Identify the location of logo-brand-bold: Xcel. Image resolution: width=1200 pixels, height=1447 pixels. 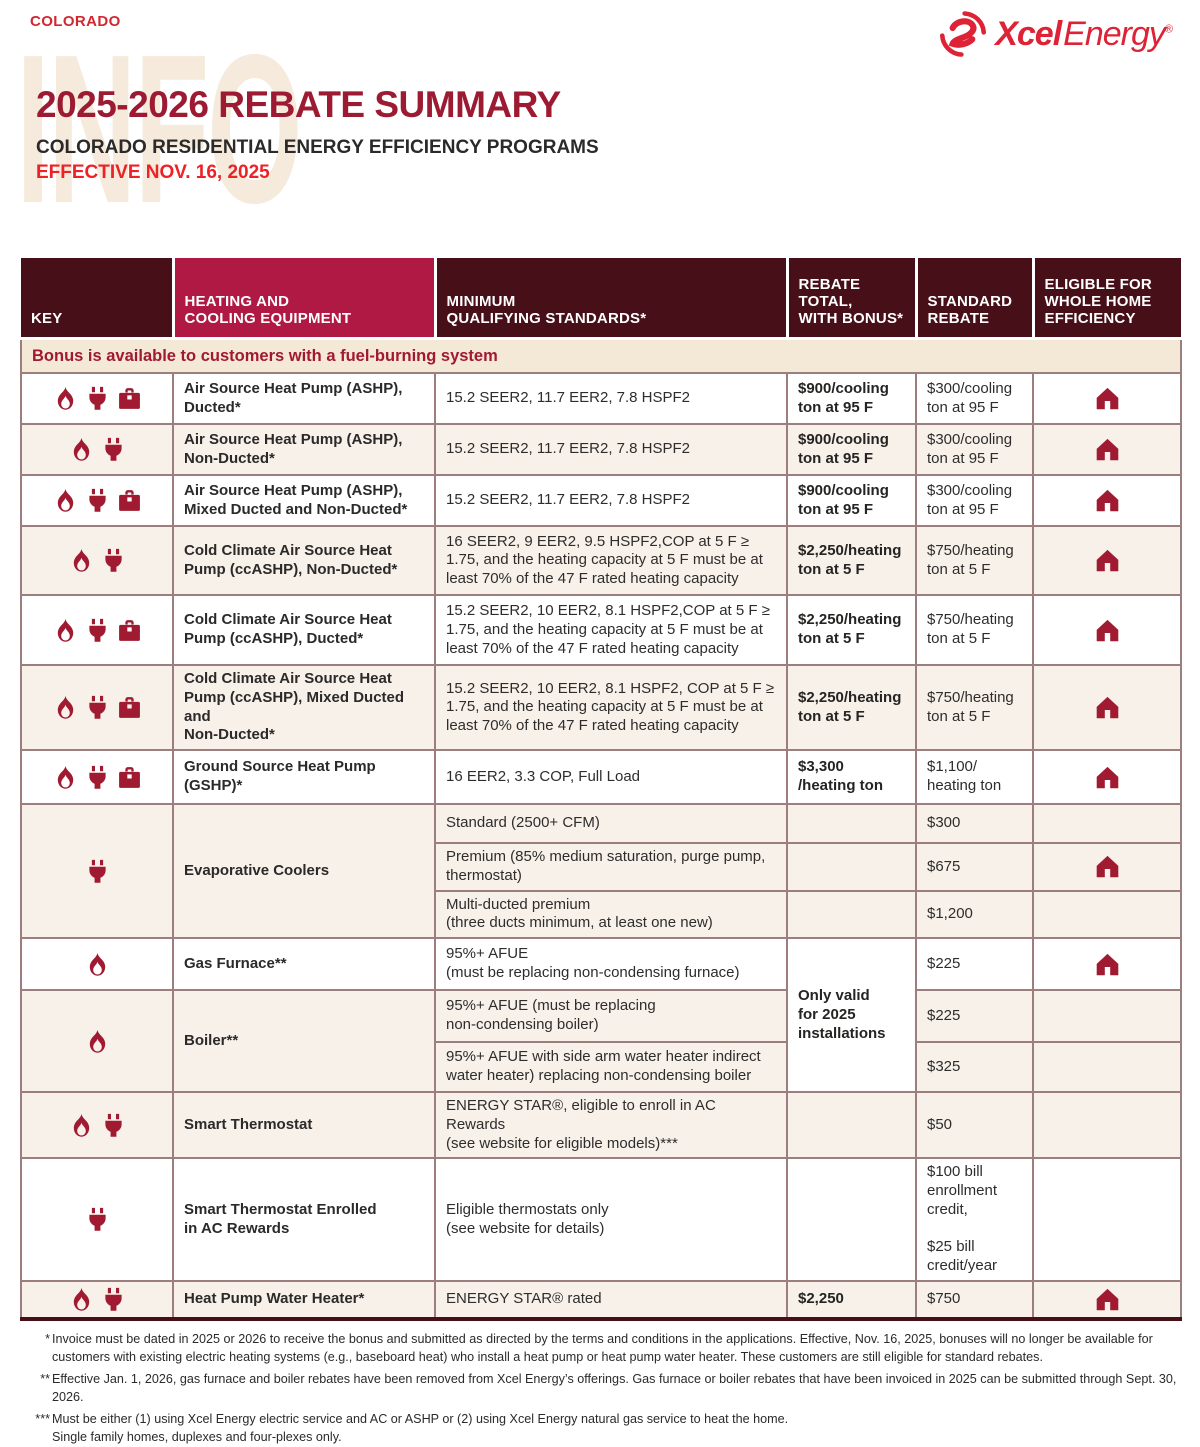
(1028, 33).